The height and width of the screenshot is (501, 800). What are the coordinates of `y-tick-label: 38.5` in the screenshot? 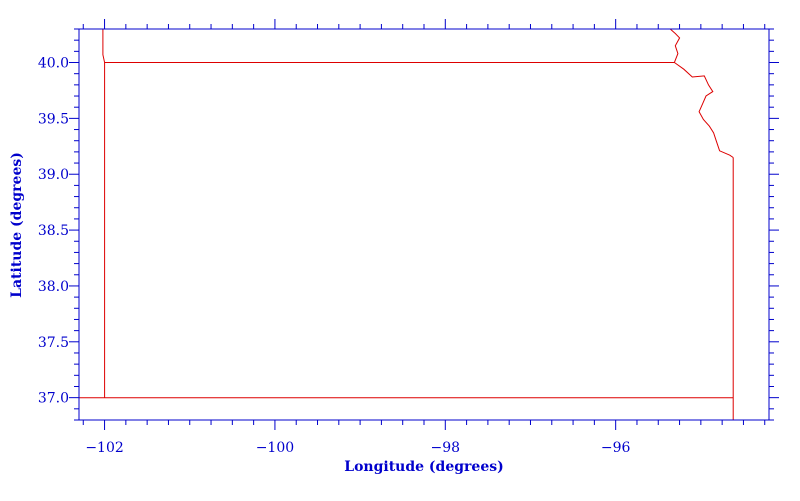 It's located at (53, 231).